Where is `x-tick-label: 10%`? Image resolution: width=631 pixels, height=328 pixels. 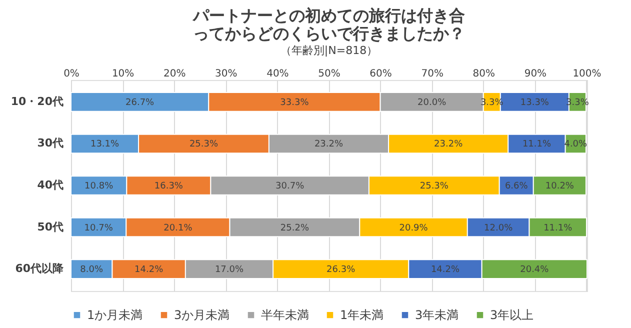
x-tick-label: 10% is located at coordinates (123, 74).